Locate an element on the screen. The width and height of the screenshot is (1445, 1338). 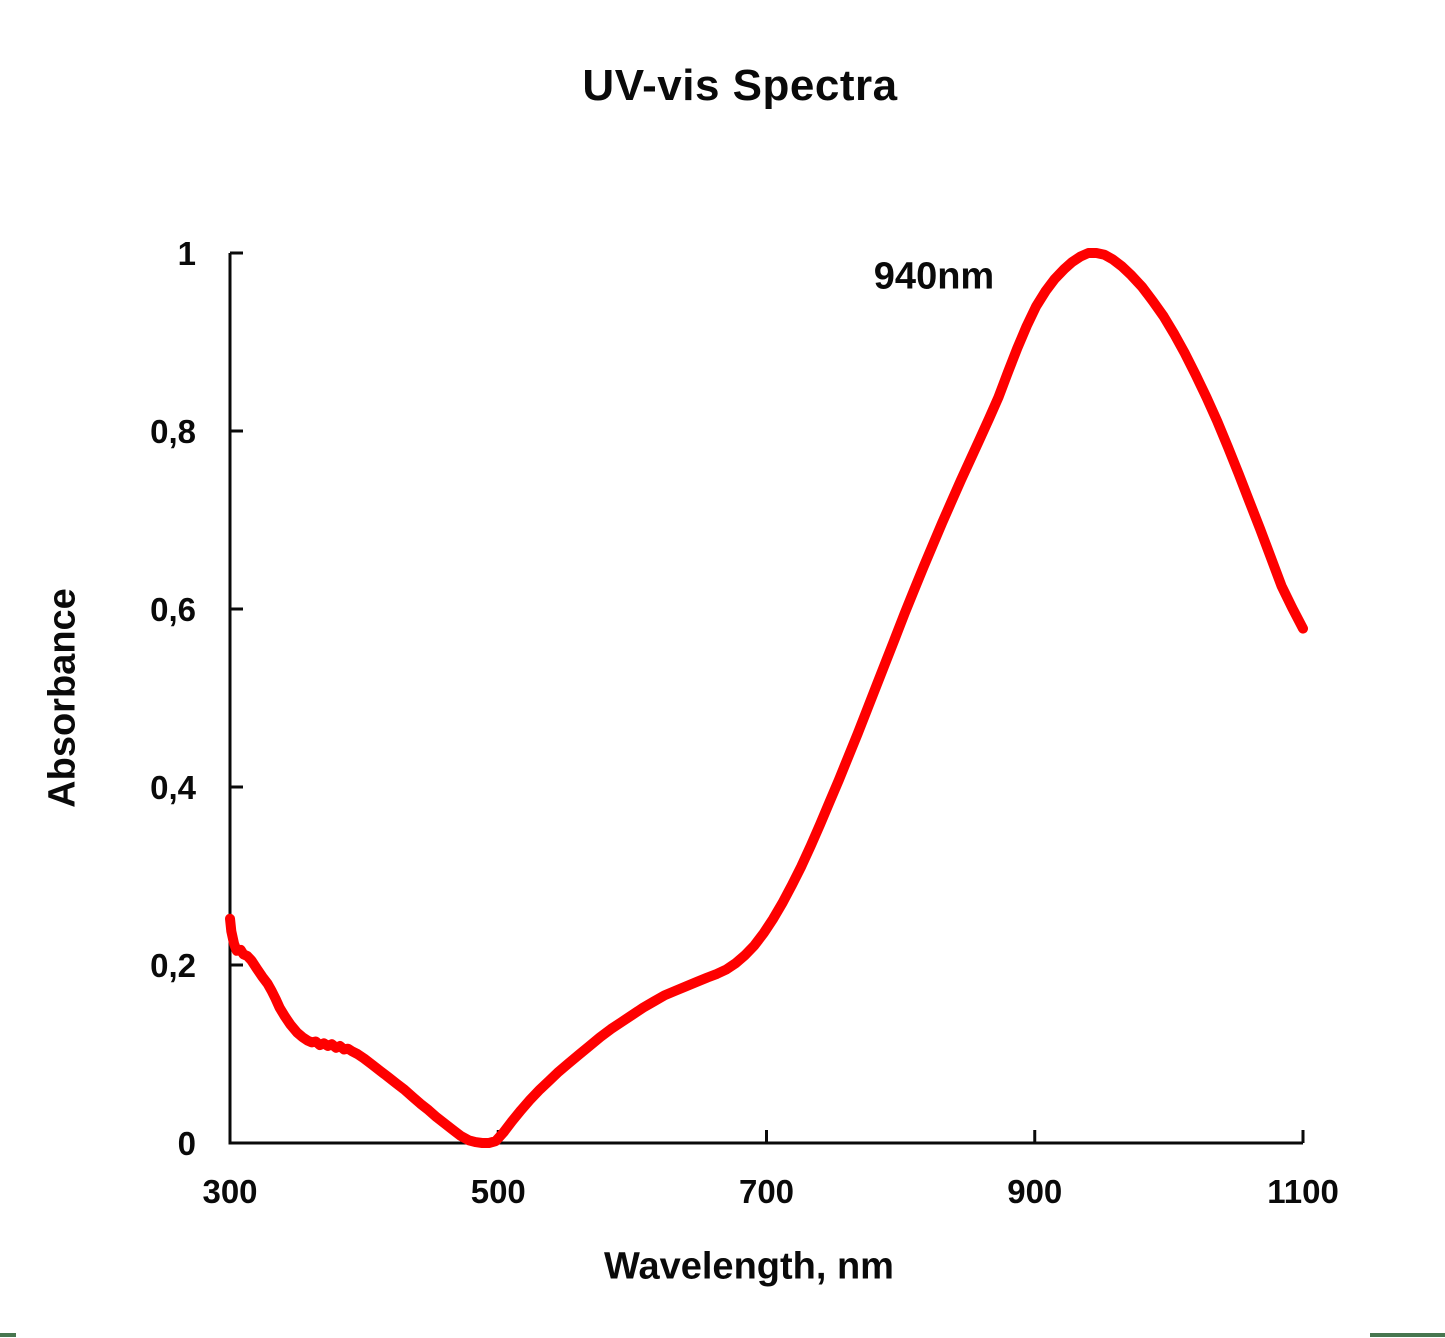
x-tick-label: 500 is located at coordinates (498, 1191).